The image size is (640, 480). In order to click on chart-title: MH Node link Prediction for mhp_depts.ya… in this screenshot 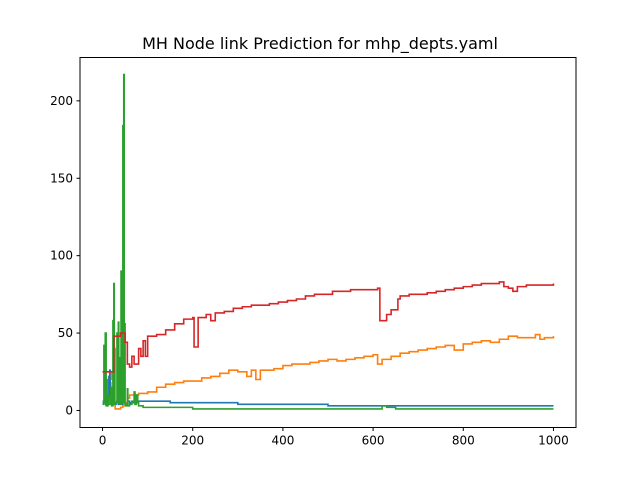, I will do `click(320, 44)`.